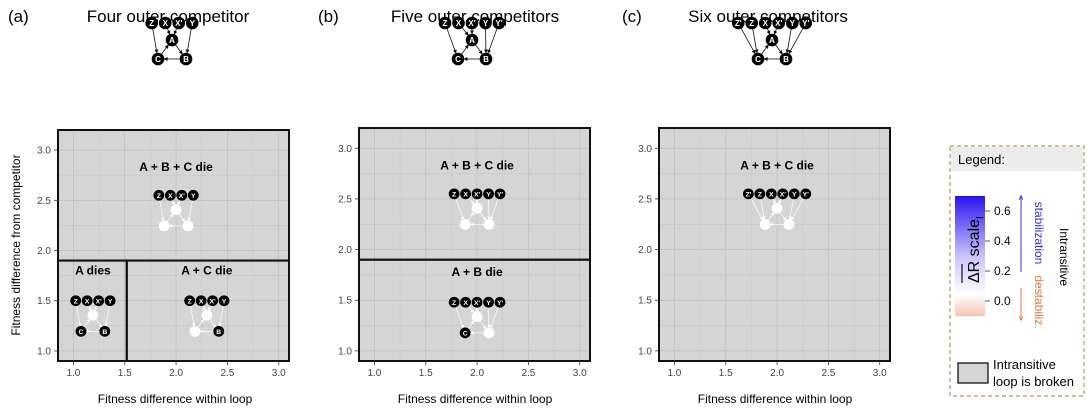 This screenshot has width=1087, height=409. What do you see at coordinates (1017, 159) in the screenshot?
I see `legend-header` at bounding box center [1017, 159].